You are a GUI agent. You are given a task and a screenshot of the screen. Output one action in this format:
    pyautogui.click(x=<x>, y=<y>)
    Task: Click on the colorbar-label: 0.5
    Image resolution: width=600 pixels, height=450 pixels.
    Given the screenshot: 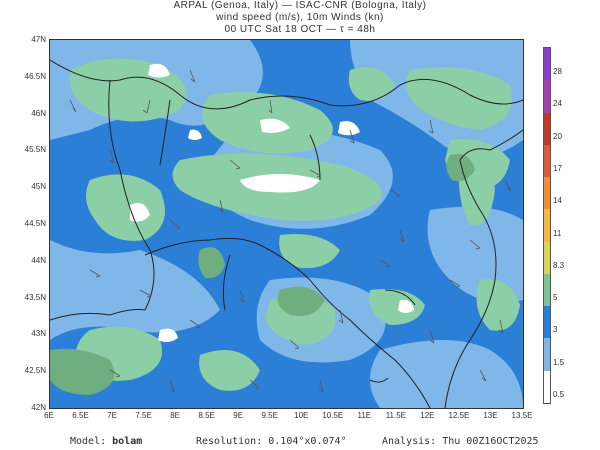 What is the action you would take?
    pyautogui.click(x=559, y=394)
    